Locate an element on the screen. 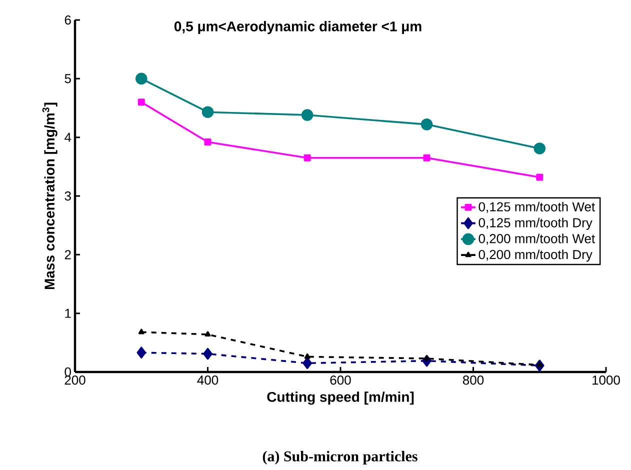 The height and width of the screenshot is (470, 631). x-tick-label: 200 is located at coordinates (75, 380).